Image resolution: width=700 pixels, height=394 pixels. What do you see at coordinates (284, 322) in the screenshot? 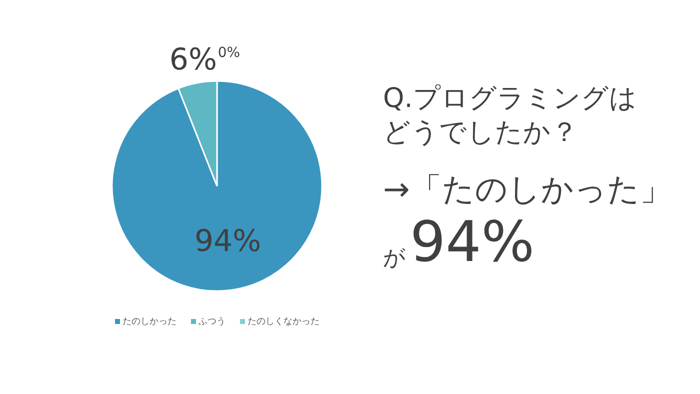
I see `legend-label: たのしくなかった` at bounding box center [284, 322].